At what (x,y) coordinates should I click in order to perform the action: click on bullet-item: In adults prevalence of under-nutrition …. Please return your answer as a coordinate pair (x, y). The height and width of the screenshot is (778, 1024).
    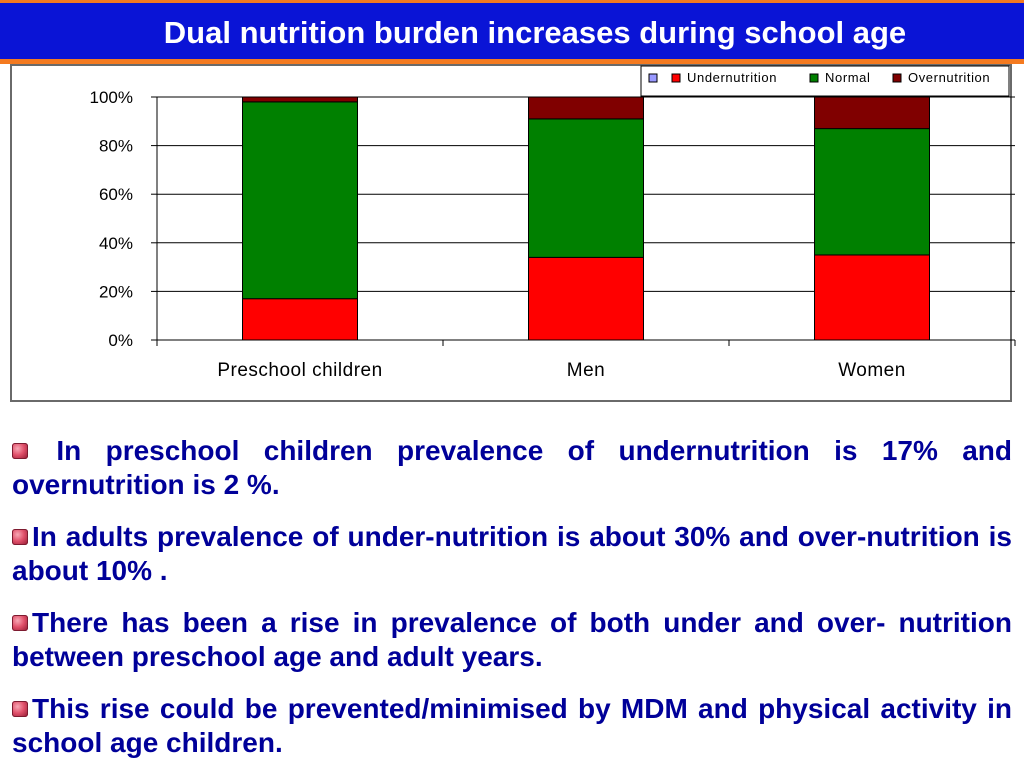
    Looking at the image, I should click on (512, 554).